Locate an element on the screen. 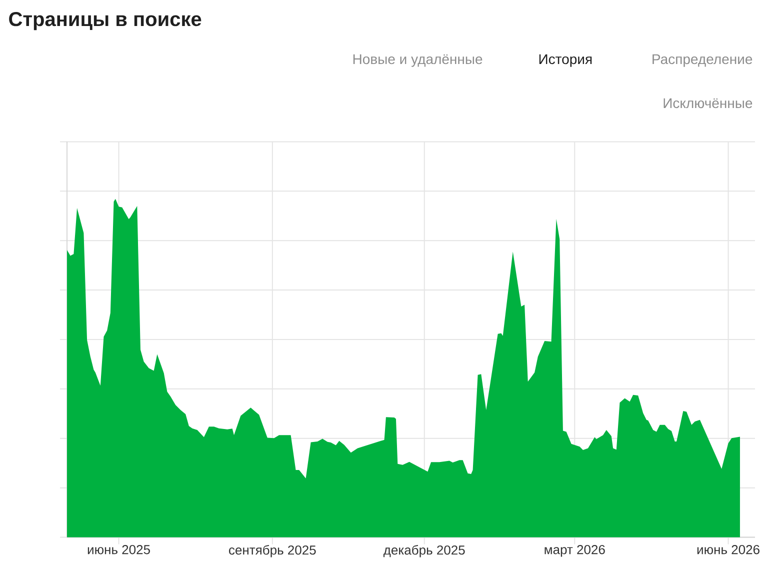 Image resolution: width=779 pixels, height=573 pixels. x-tick-label: март 2026 is located at coordinates (574, 551).